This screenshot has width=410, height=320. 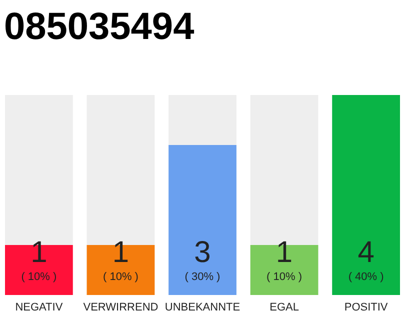 I want to click on x-tick-label: NEGATIV, so click(x=39, y=308).